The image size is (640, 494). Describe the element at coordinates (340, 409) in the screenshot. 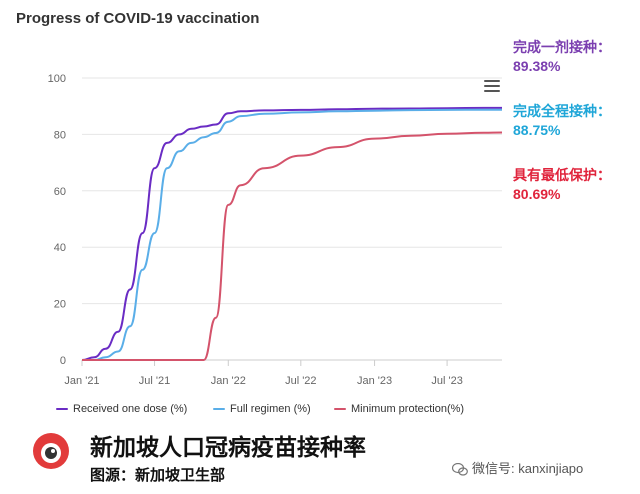

I see `legend-swatch-min-protection` at that location.